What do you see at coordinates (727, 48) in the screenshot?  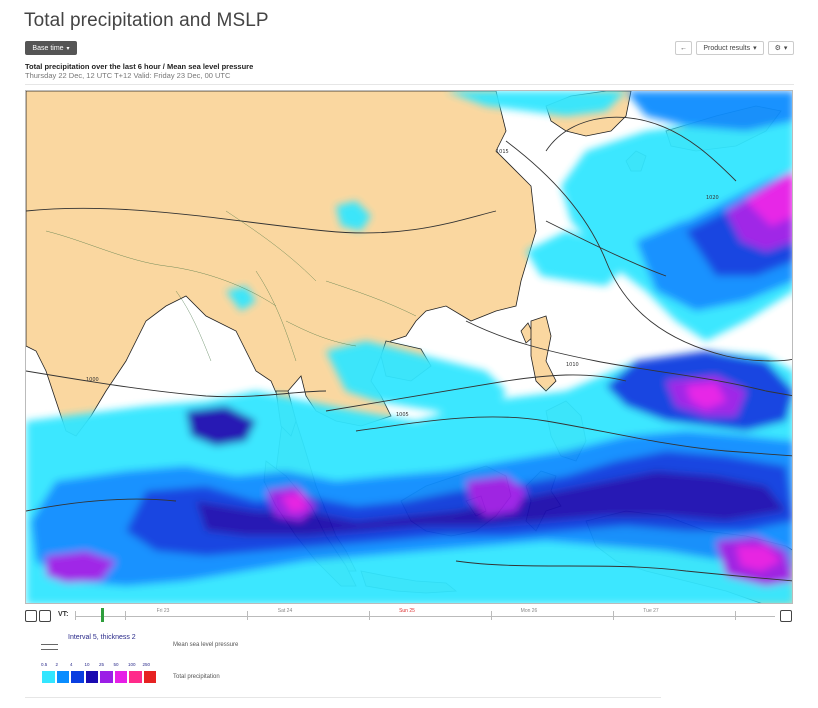 I see `product-results-label: Product results` at bounding box center [727, 48].